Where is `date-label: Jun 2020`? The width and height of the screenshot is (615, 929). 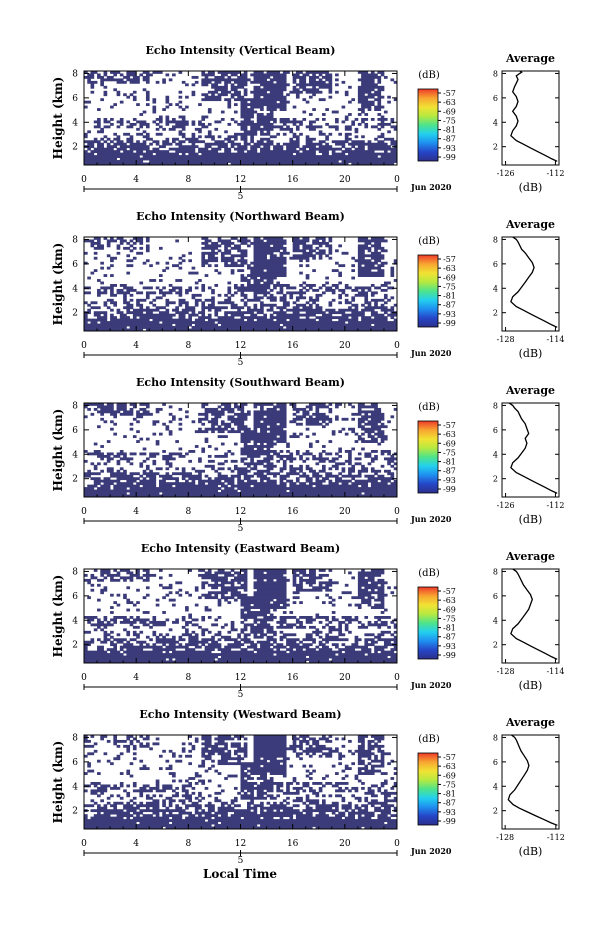
date-label: Jun 2020 is located at coordinates (431, 187).